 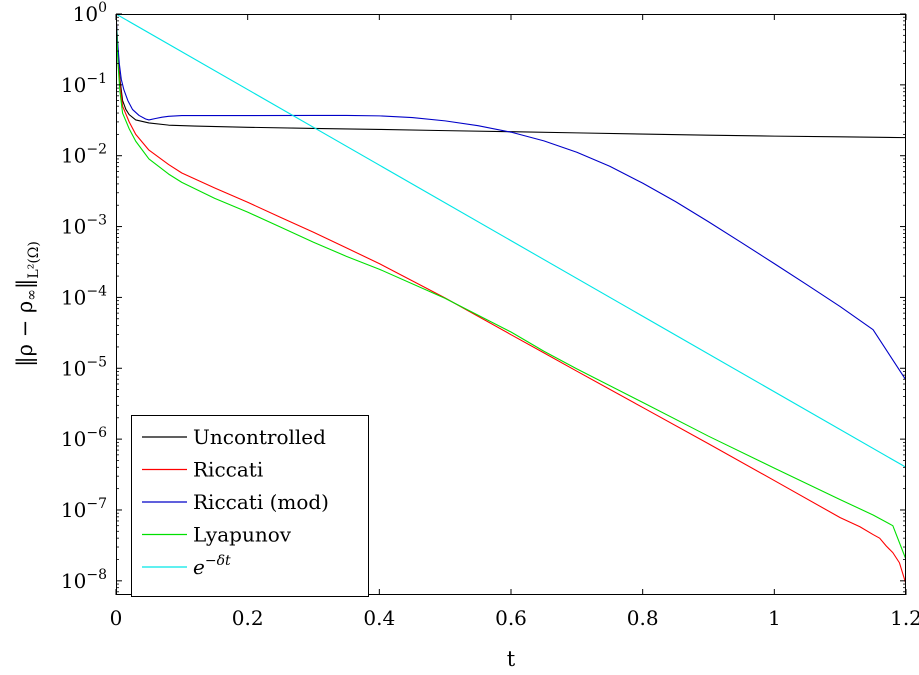 What do you see at coordinates (90, 13) in the screenshot?
I see `y-tick-label: 10⁰` at bounding box center [90, 13].